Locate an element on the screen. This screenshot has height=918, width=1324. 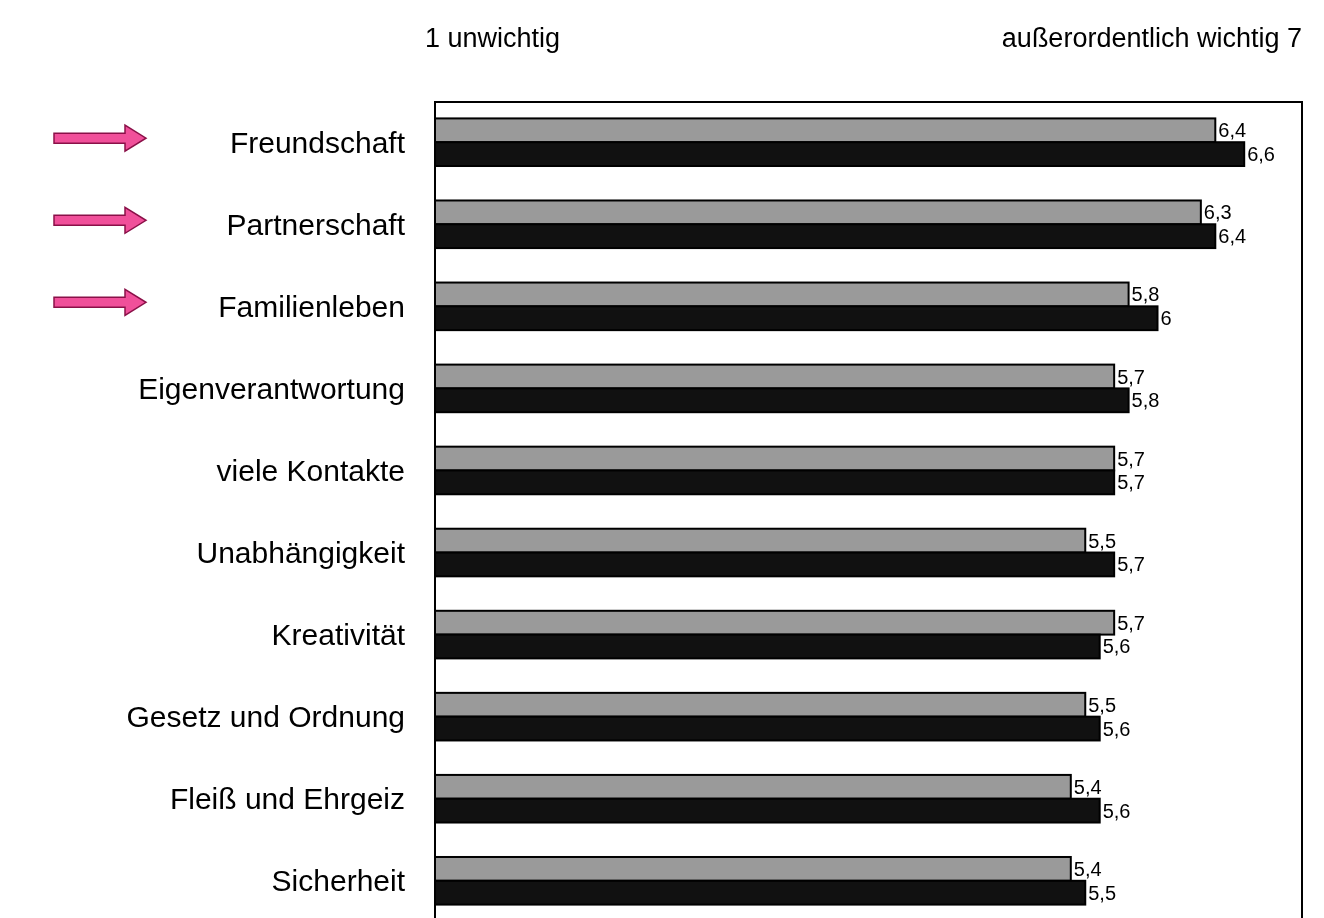
y-tick-label: Eigenverantwortung is located at coordinates (271, 388).